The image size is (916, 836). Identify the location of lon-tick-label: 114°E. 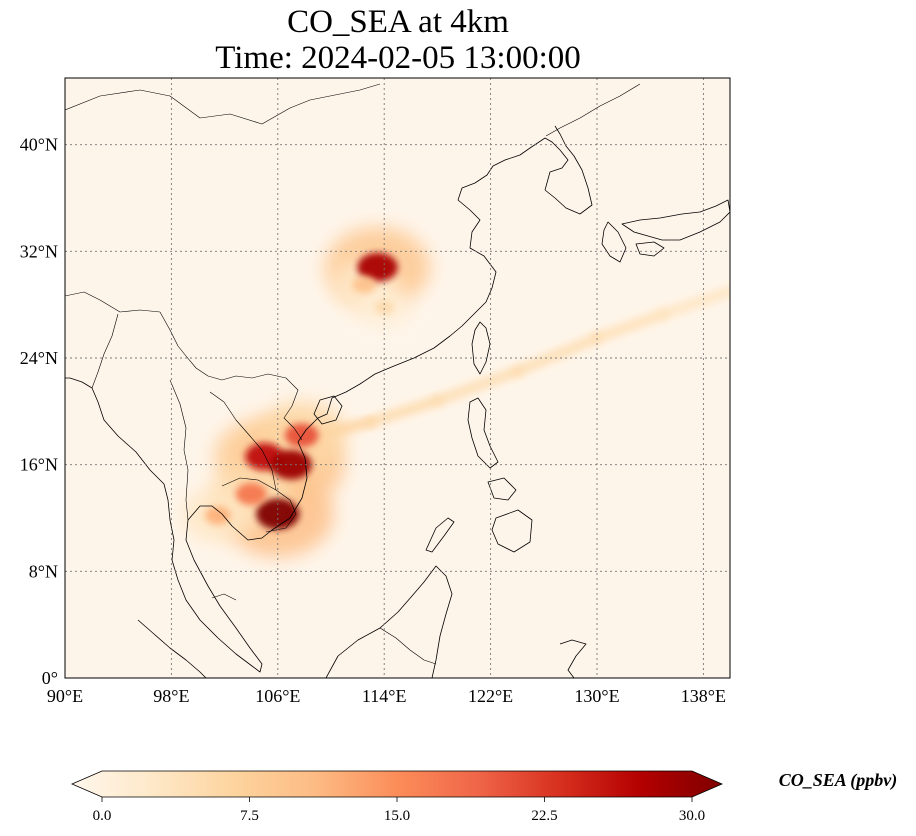
(384, 696).